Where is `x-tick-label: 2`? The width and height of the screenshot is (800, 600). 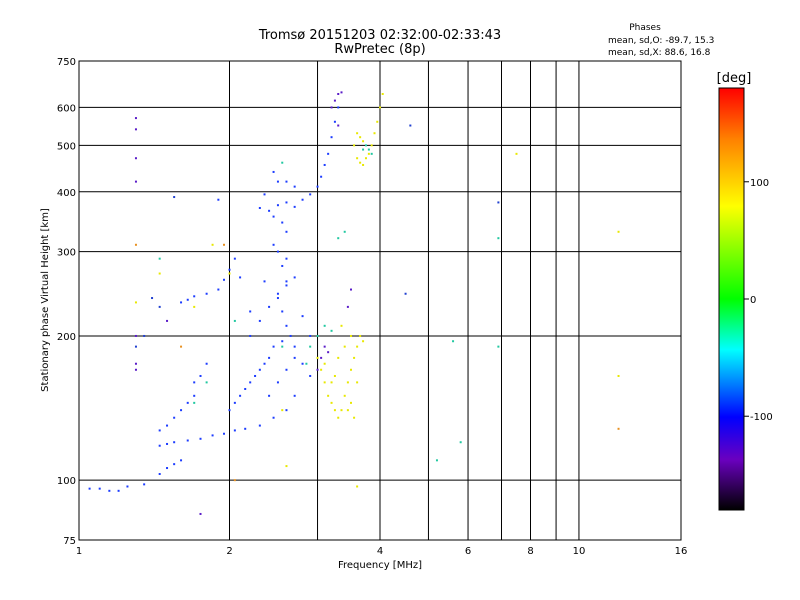 x-tick-label: 2 is located at coordinates (229, 551).